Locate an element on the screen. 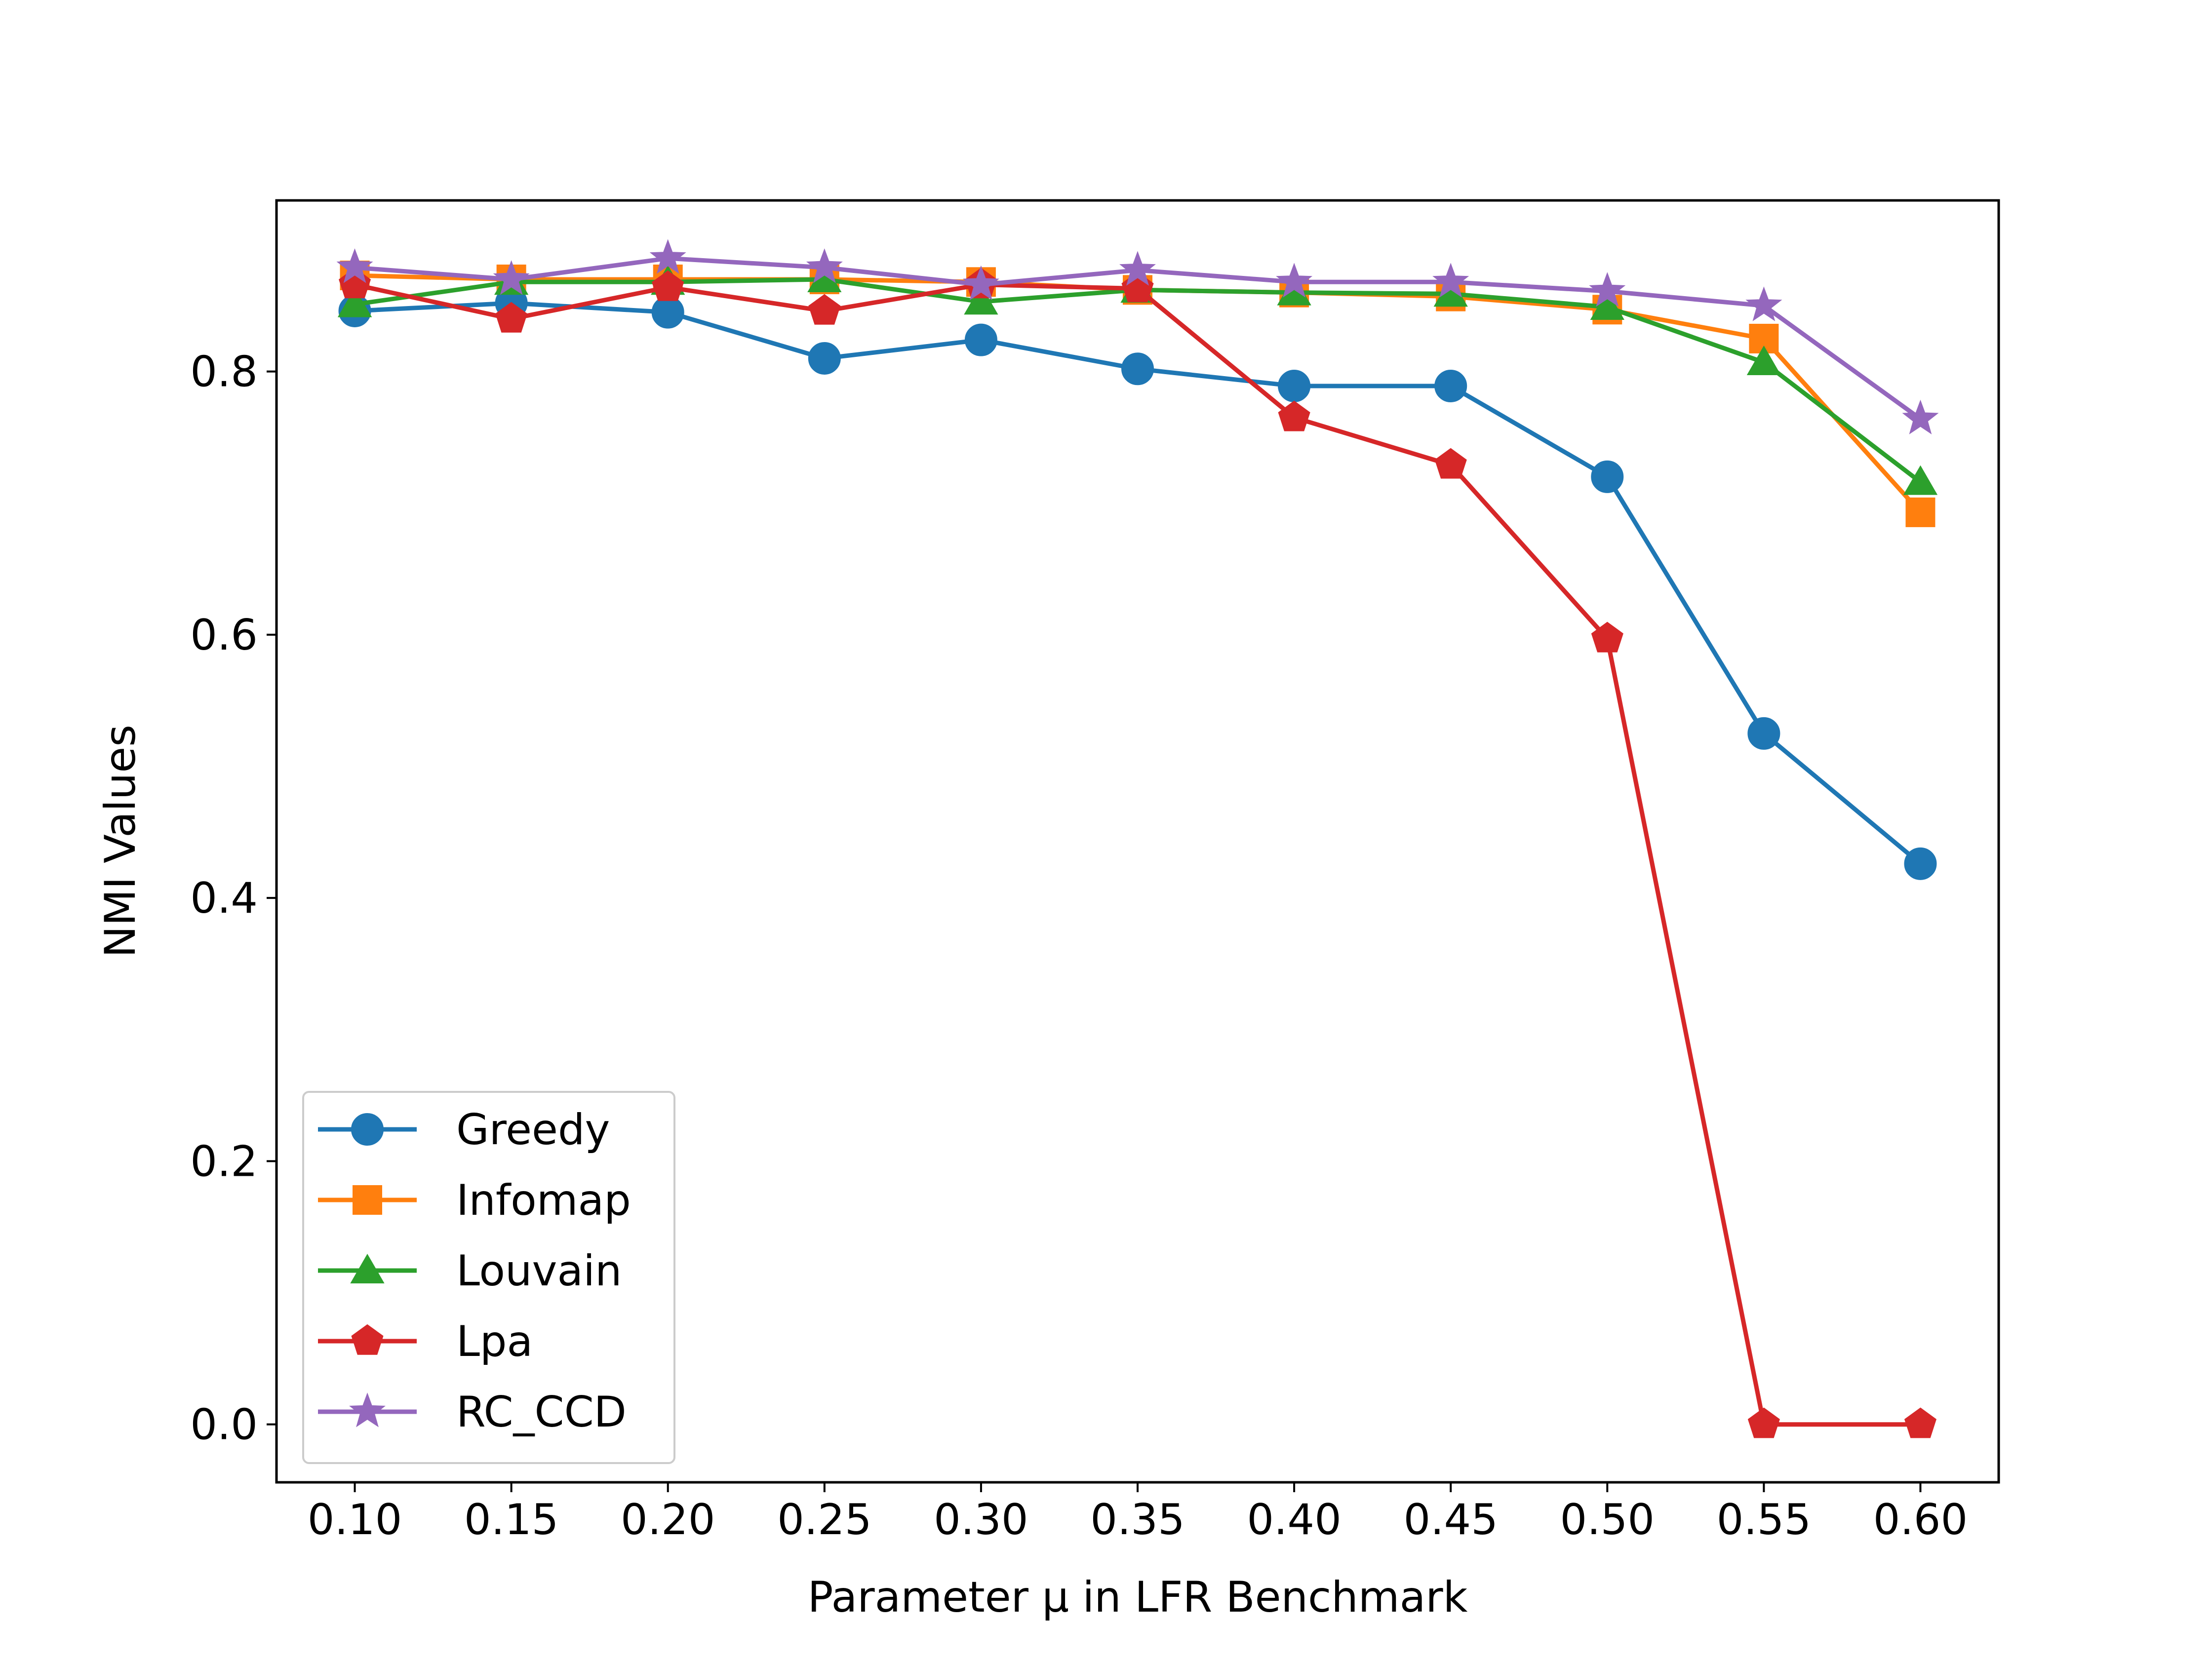  x-tick-label: 0.40 is located at coordinates (1294, 1520).